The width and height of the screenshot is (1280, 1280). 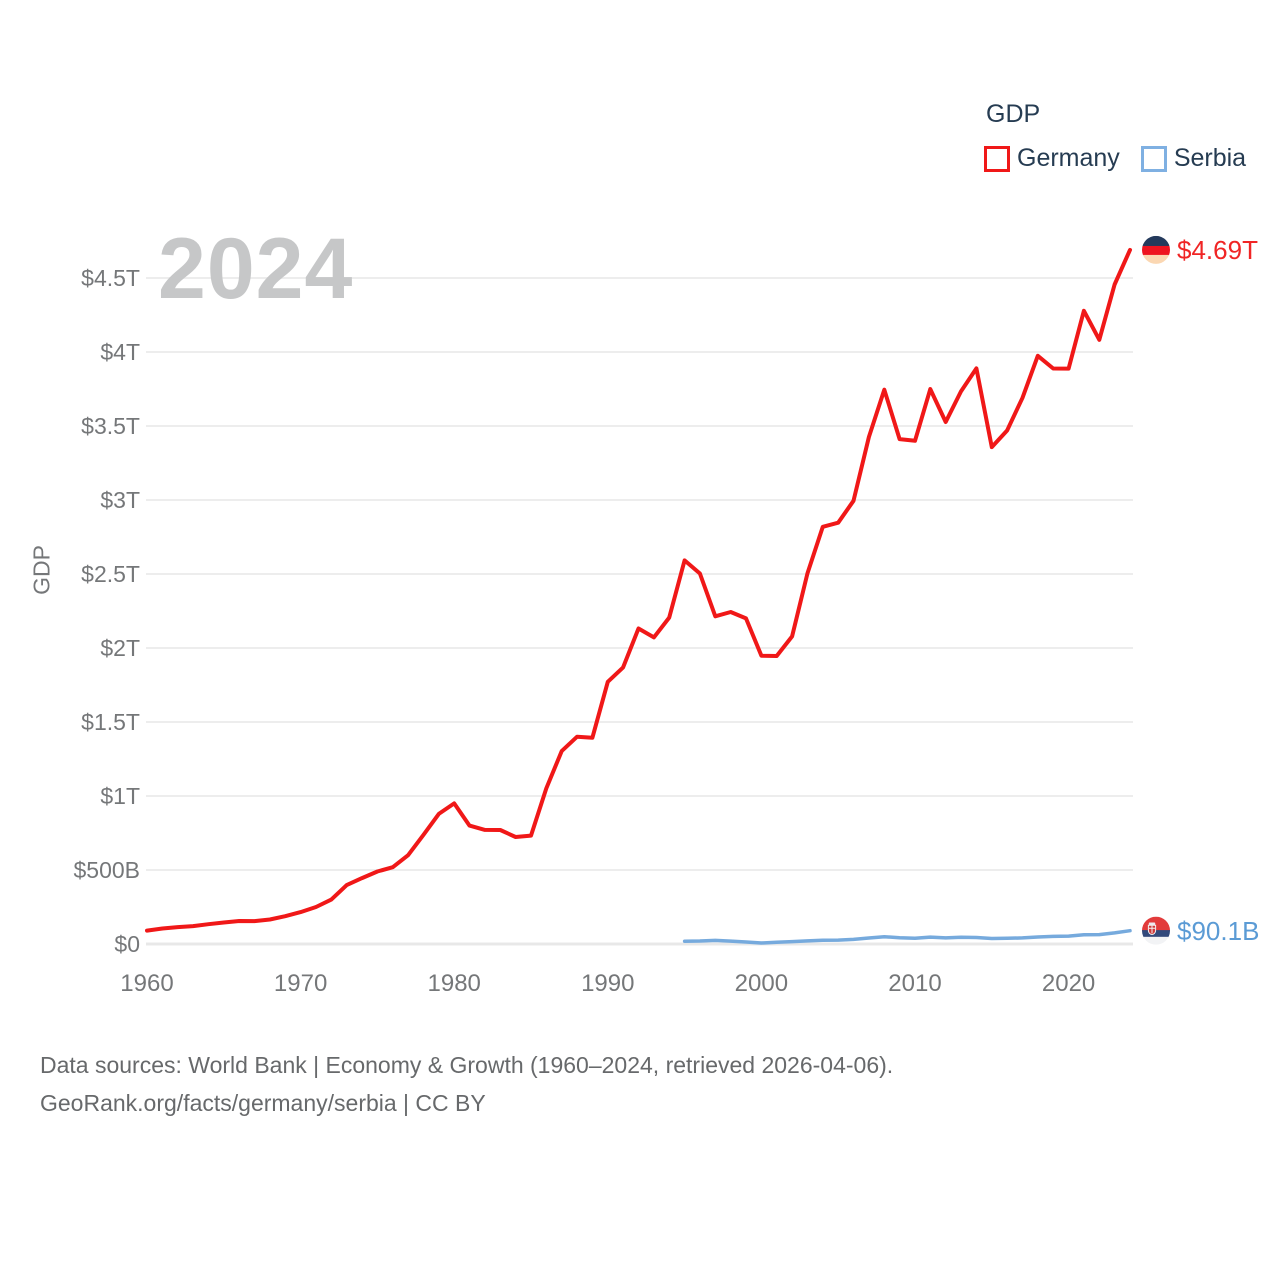 I want to click on serbia-flag-icon, so click(x=1156, y=930).